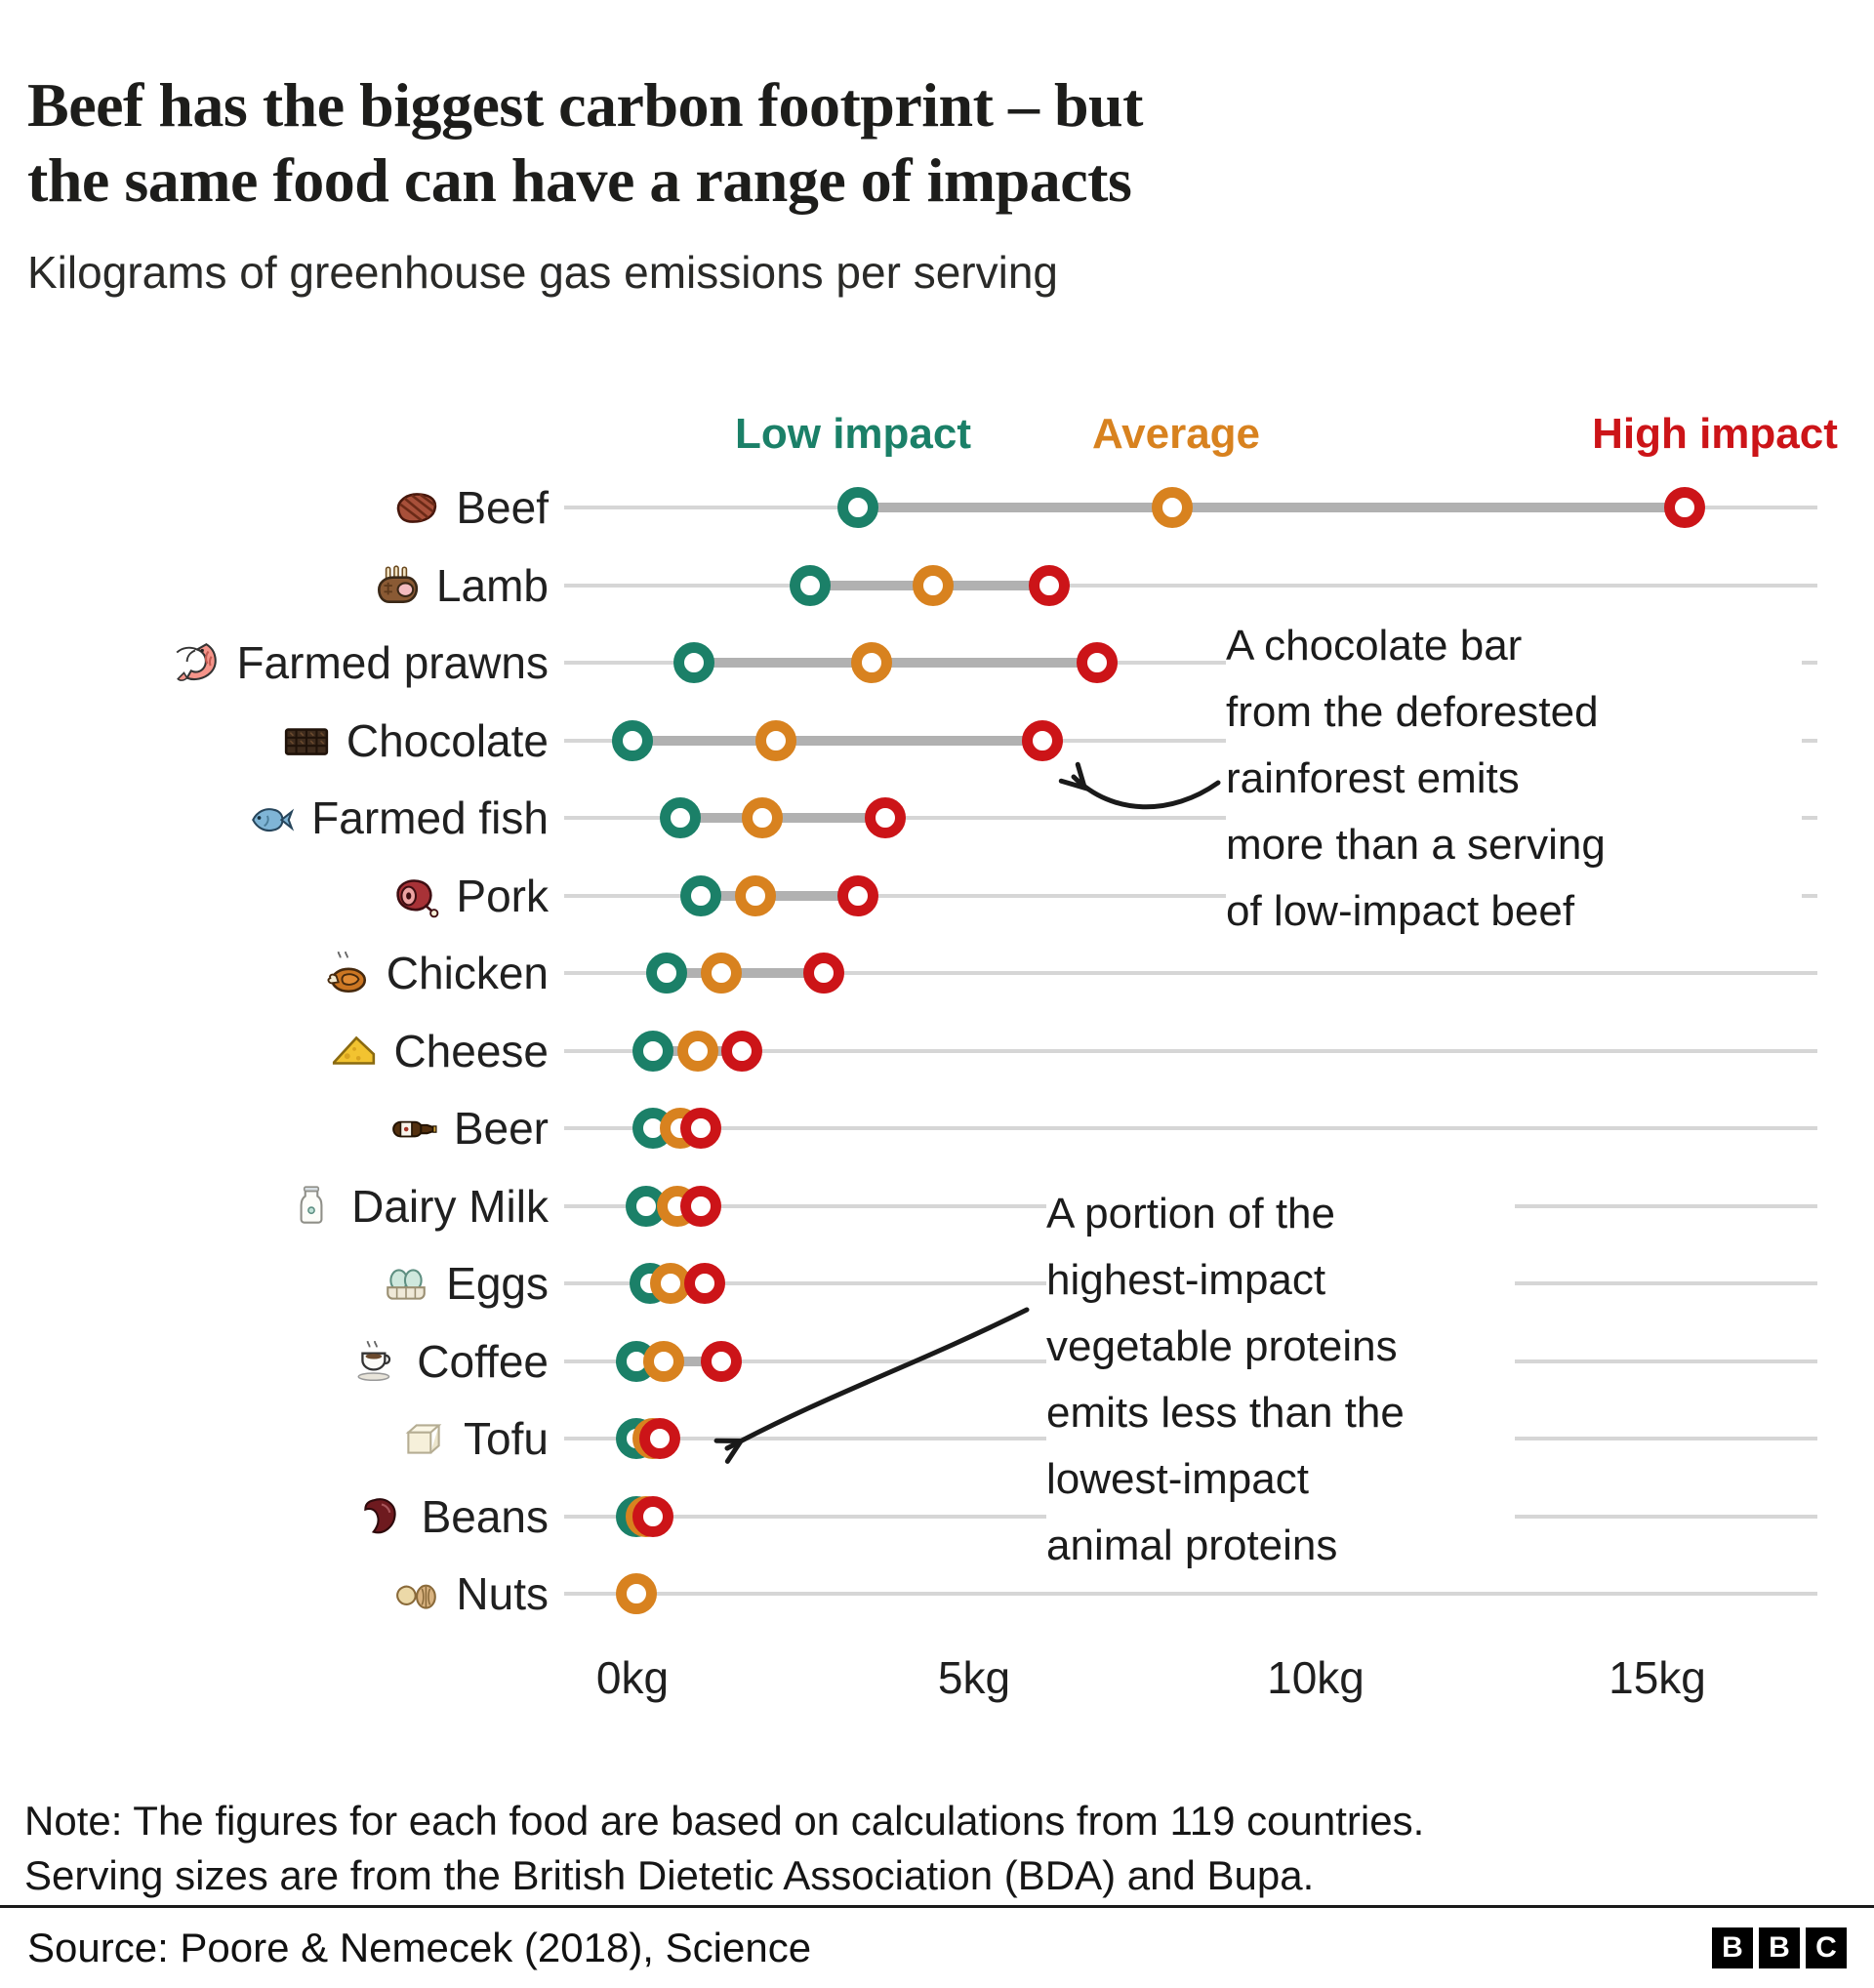  Describe the element at coordinates (274, 586) in the screenshot. I see `food-label-wrap: Lamb` at that location.